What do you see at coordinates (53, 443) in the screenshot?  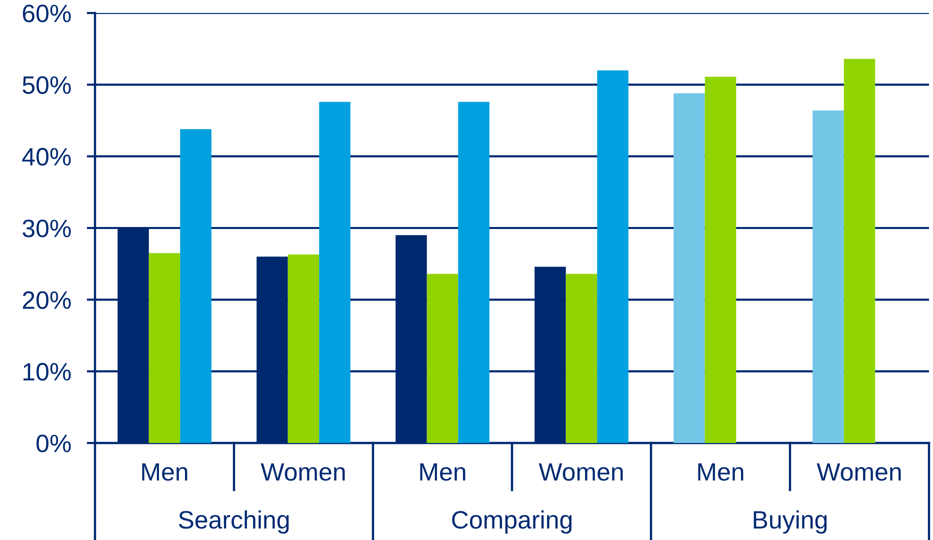 I see `y-tick-label: 0%` at bounding box center [53, 443].